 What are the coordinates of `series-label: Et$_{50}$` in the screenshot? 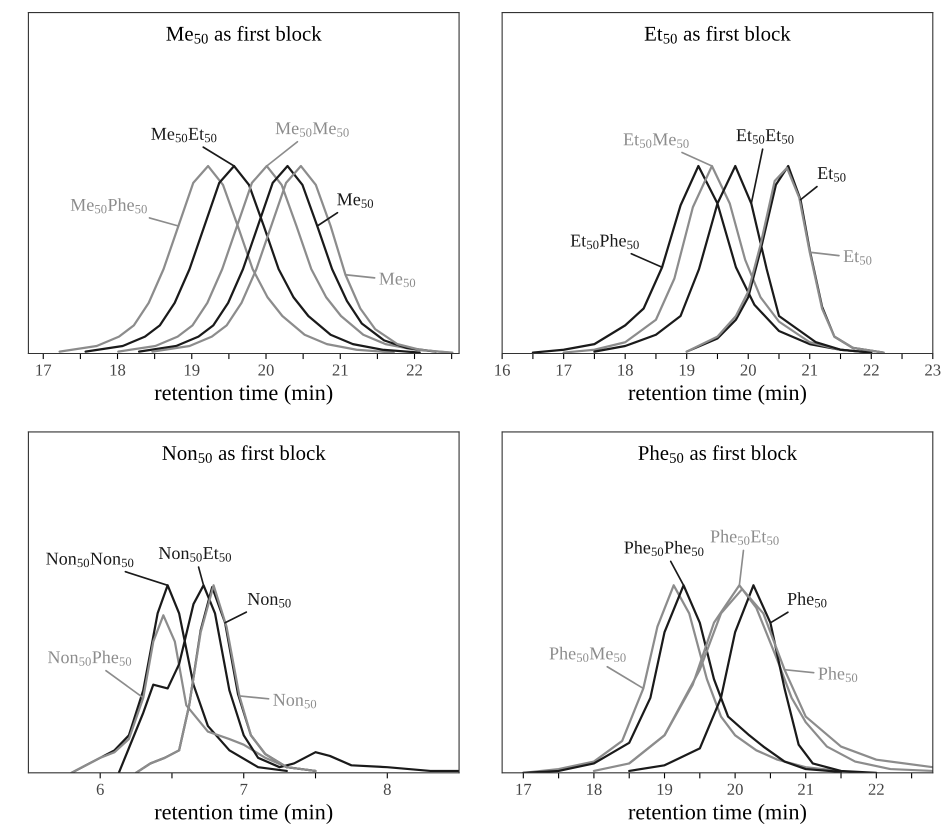 It's located at (832, 174).